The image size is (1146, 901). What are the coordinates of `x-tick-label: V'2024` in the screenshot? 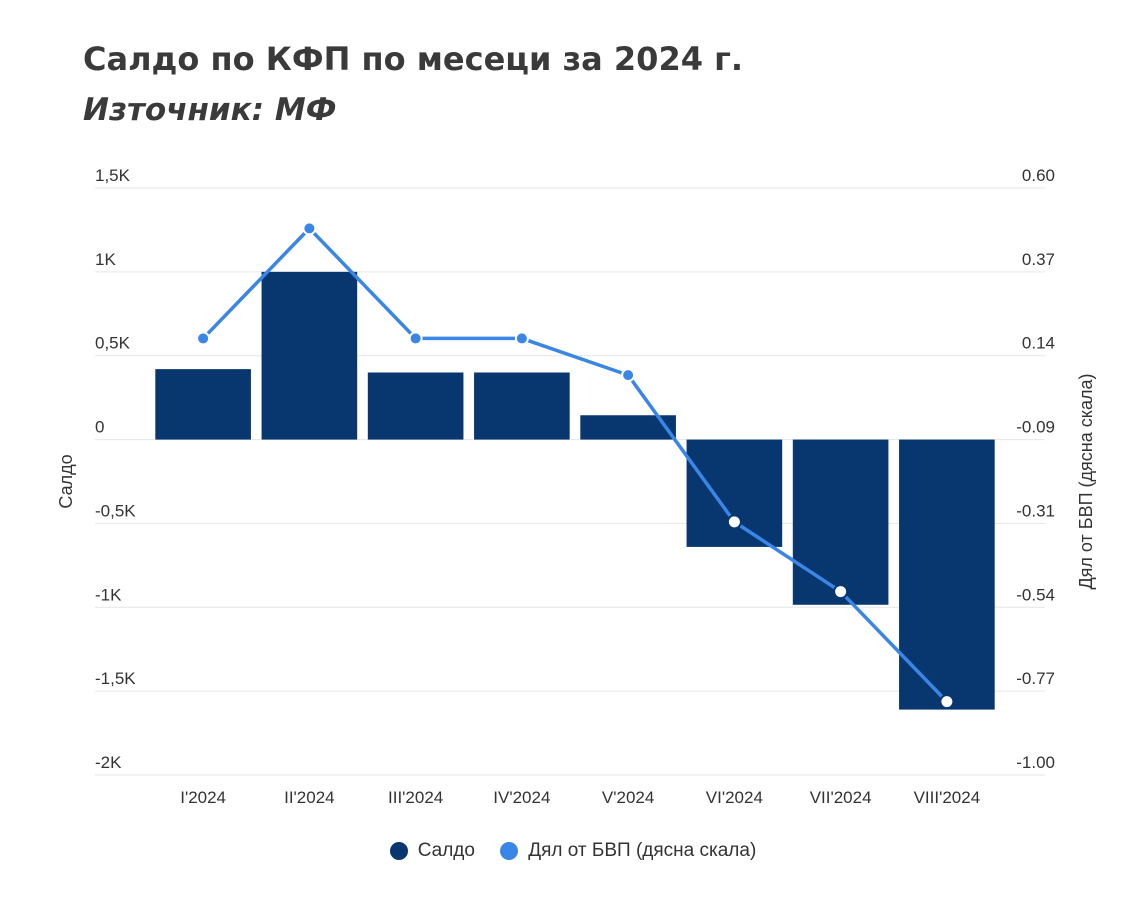 It's located at (628, 797).